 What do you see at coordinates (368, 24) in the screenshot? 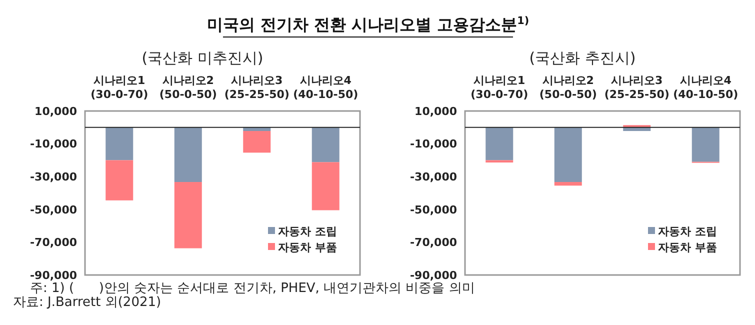
I see `chart-title: 미국의 전기차 전환 시나리오별 고용감소분$^{1)}$` at bounding box center [368, 24].